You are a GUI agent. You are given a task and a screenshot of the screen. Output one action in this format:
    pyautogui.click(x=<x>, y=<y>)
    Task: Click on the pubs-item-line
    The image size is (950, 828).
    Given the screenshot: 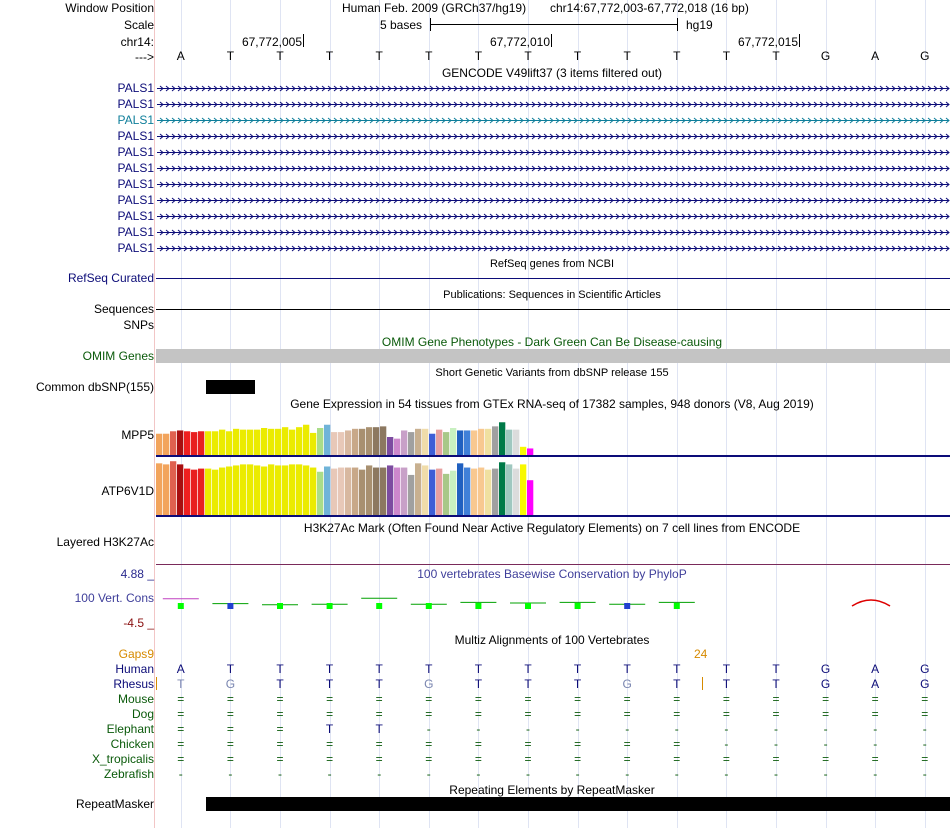 What is the action you would take?
    pyautogui.click(x=553, y=309)
    